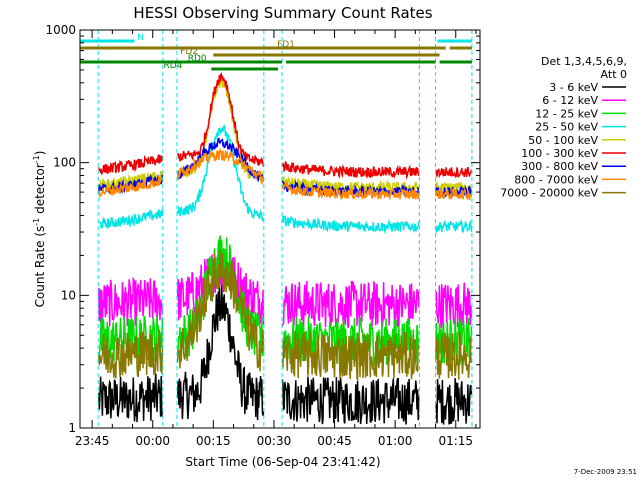 The width and height of the screenshot is (640, 480). Describe the element at coordinates (197, 59) in the screenshot. I see `state-label: RD0` at that location.